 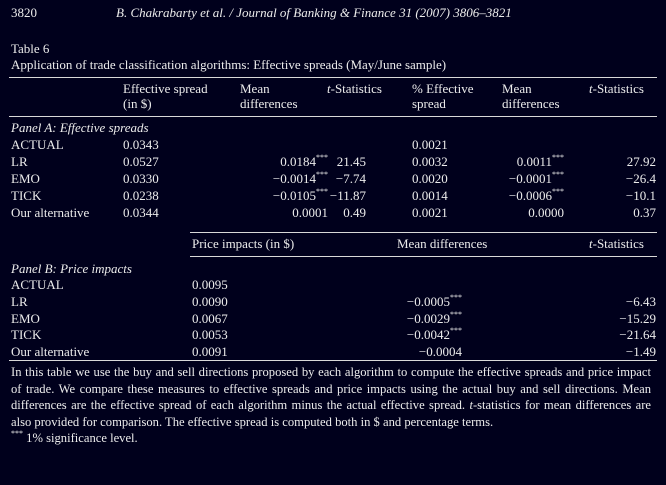 What do you see at coordinates (351, 161) in the screenshot?
I see `cell-t-statistic: 21.45` at bounding box center [351, 161].